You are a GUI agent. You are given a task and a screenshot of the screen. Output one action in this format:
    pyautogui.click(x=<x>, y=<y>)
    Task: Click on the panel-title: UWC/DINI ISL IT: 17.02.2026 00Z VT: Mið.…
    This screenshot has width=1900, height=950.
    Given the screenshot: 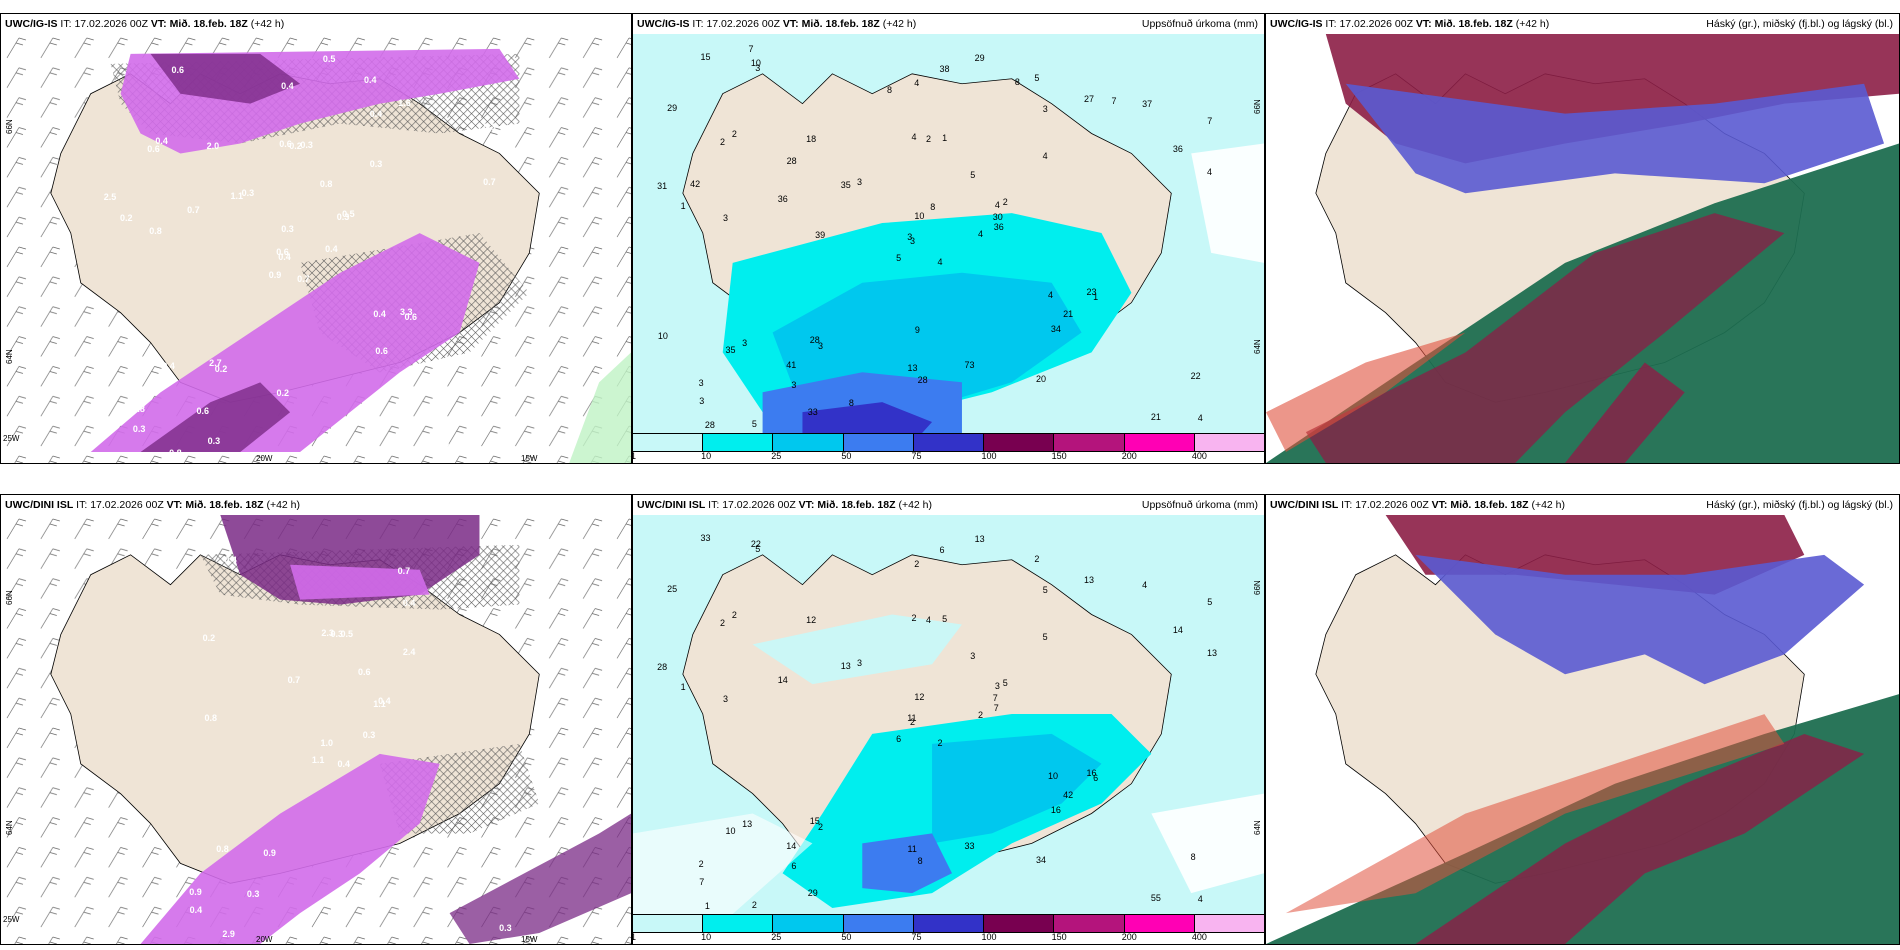 What is the action you would take?
    pyautogui.click(x=948, y=505)
    